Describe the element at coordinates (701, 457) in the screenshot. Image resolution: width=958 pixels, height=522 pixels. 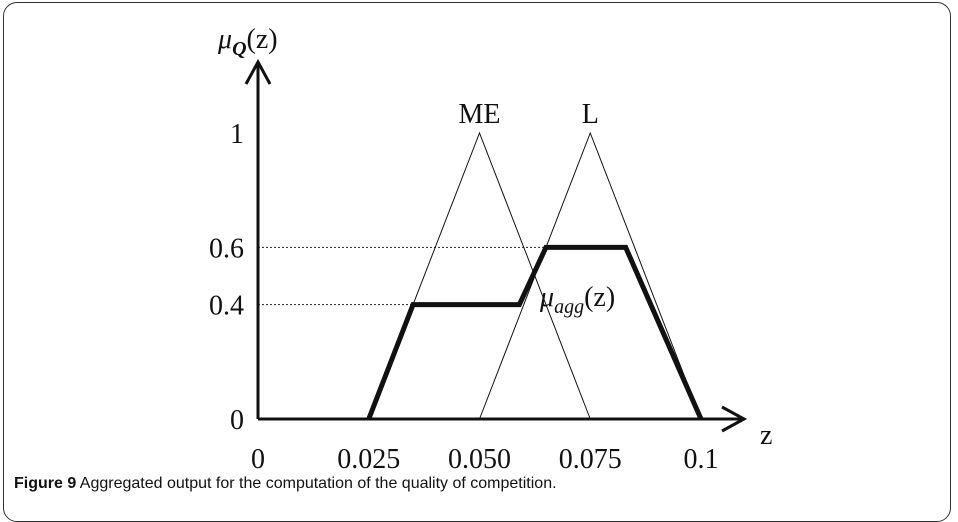
I see `x-tick-label: 0.1` at that location.